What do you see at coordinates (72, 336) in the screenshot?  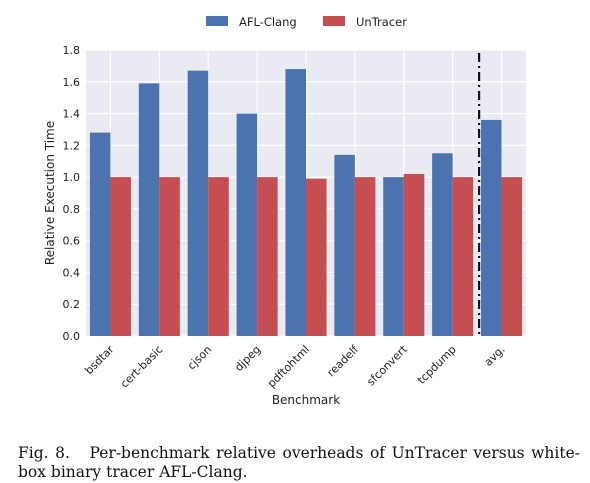 I see `y-tick-label: 0.0` at bounding box center [72, 336].